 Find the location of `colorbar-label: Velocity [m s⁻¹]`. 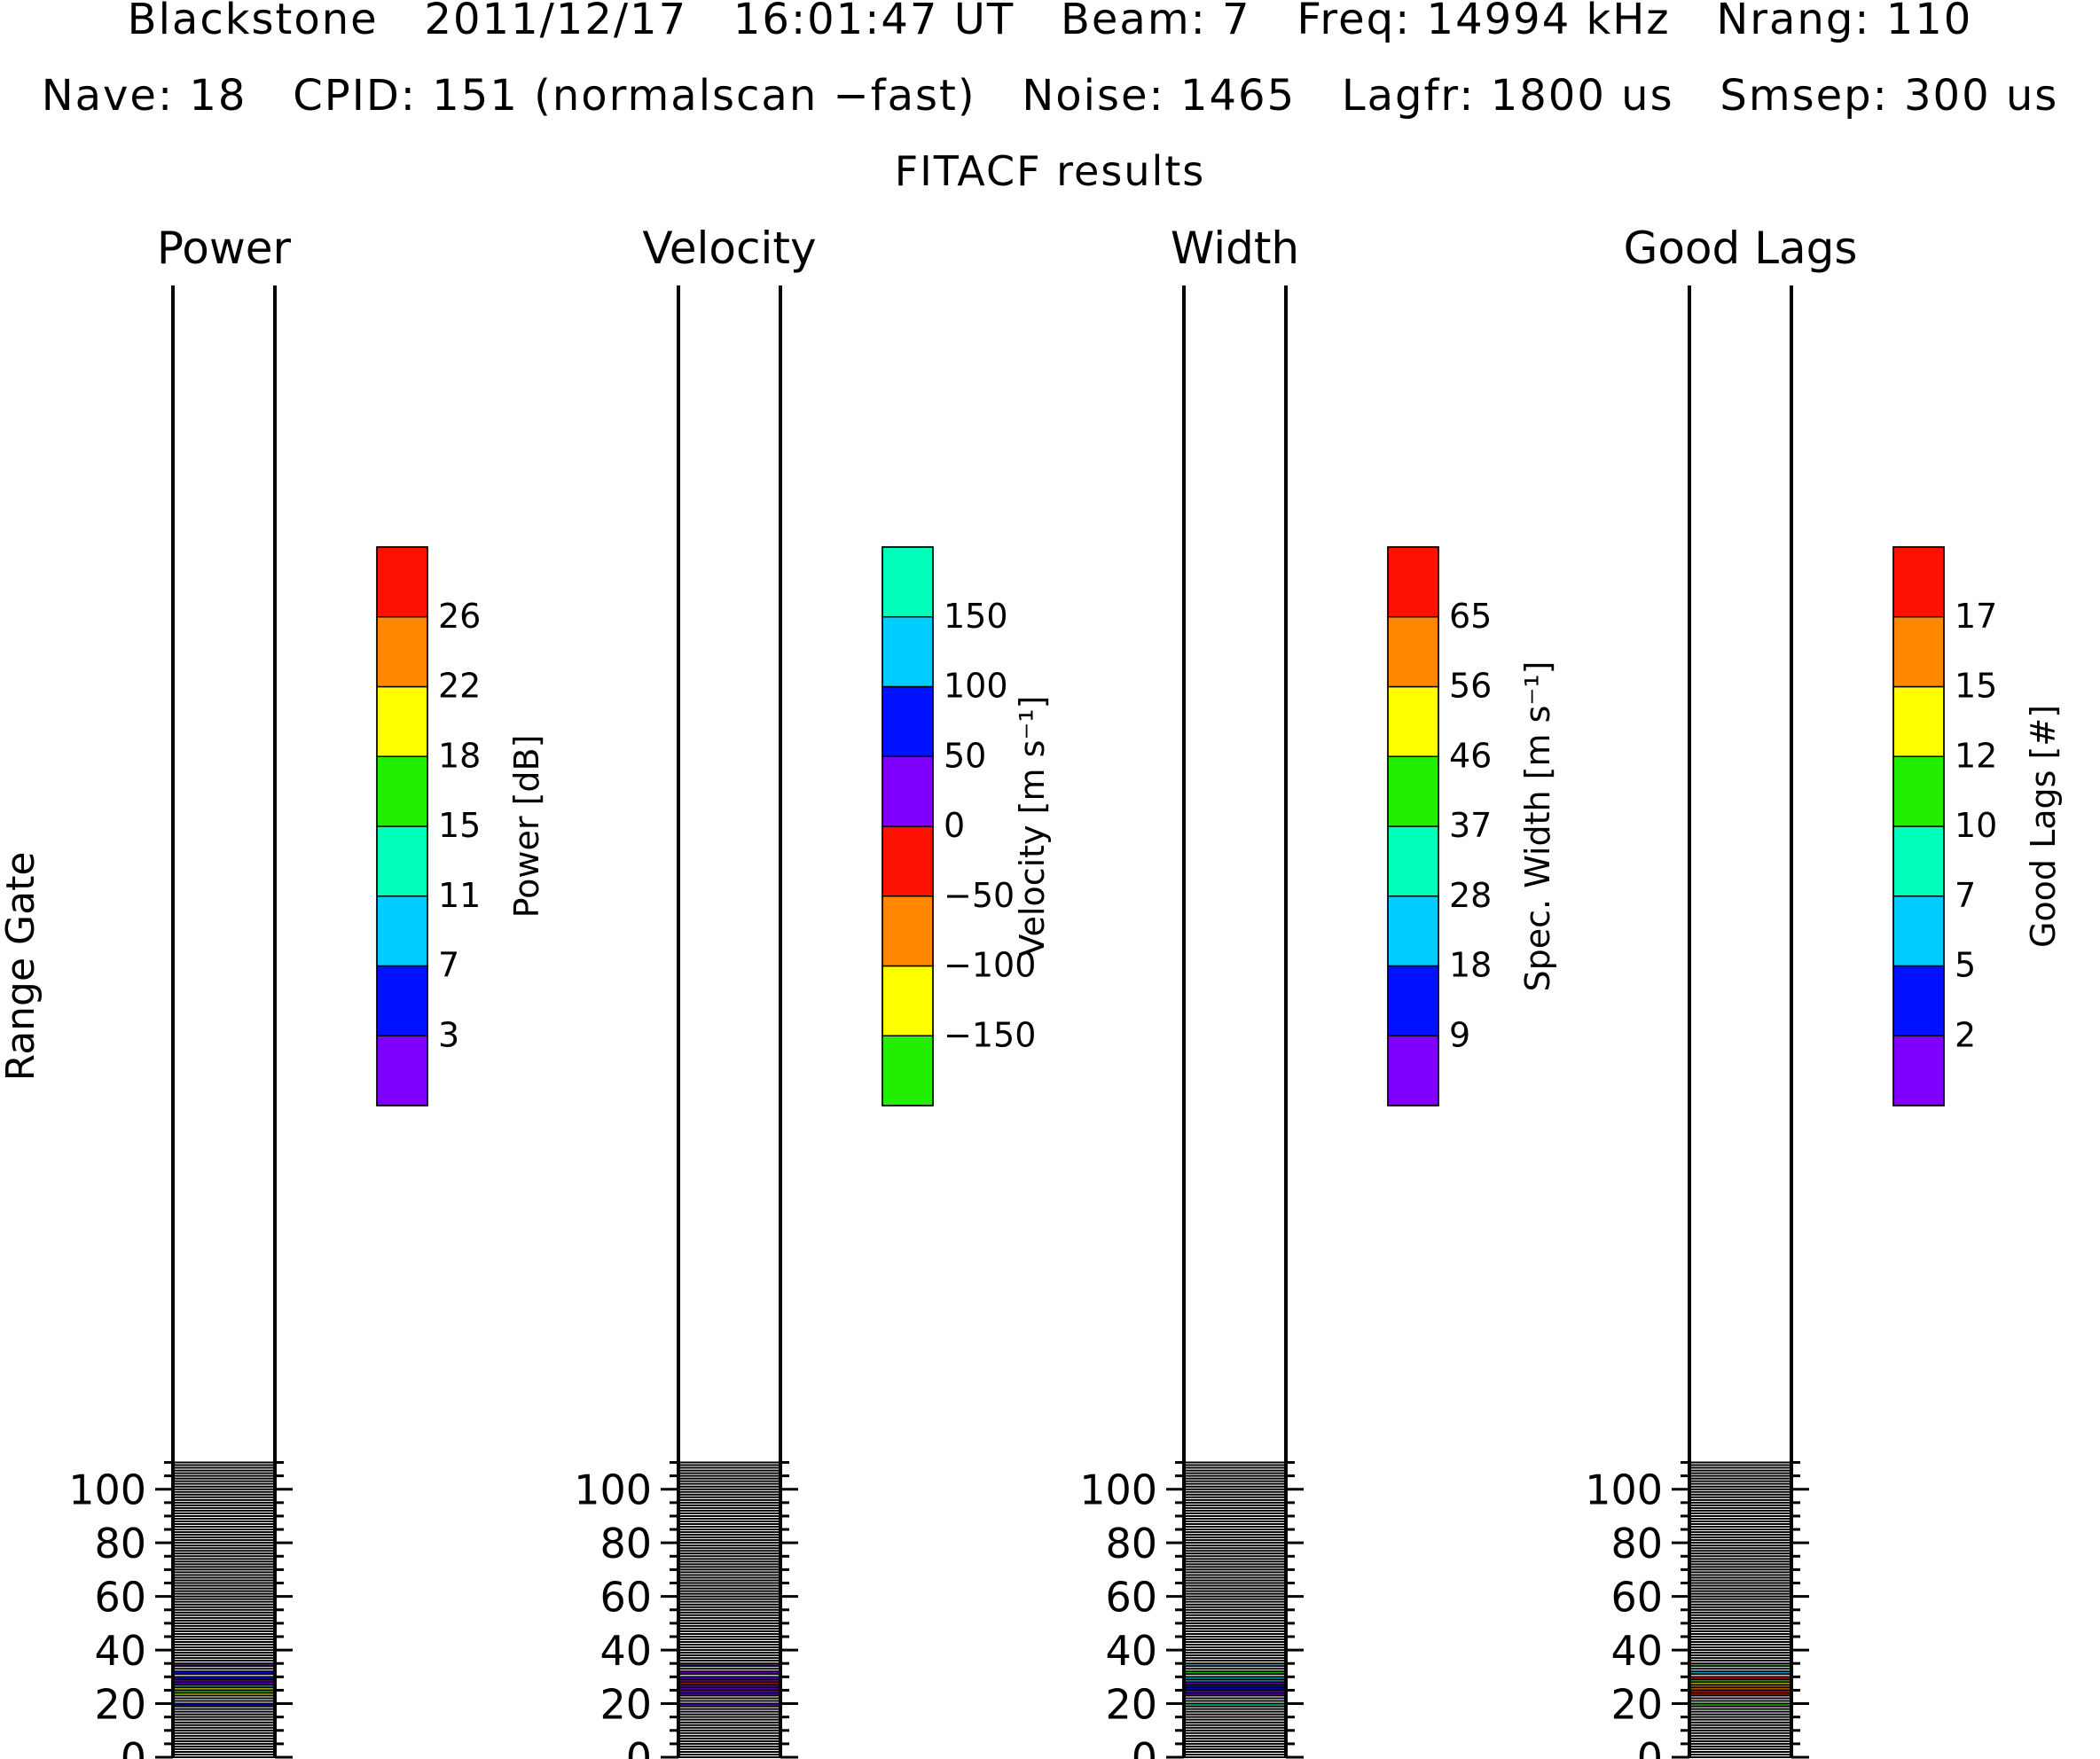

colorbar-label: Velocity [m s⁻¹] is located at coordinates (1032, 827).